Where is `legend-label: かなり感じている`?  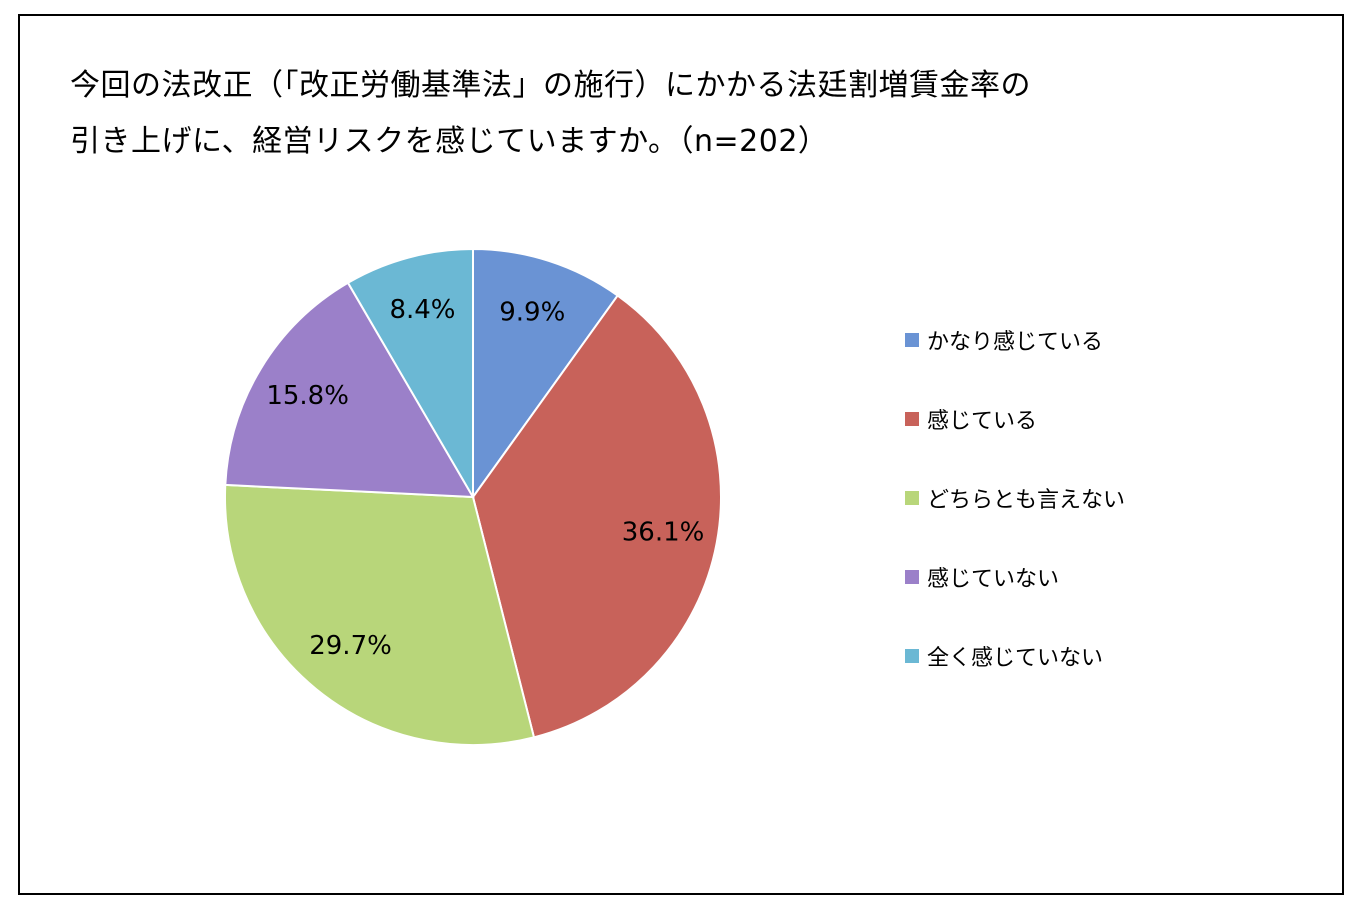 legend-label: かなり感じている is located at coordinates (1015, 342).